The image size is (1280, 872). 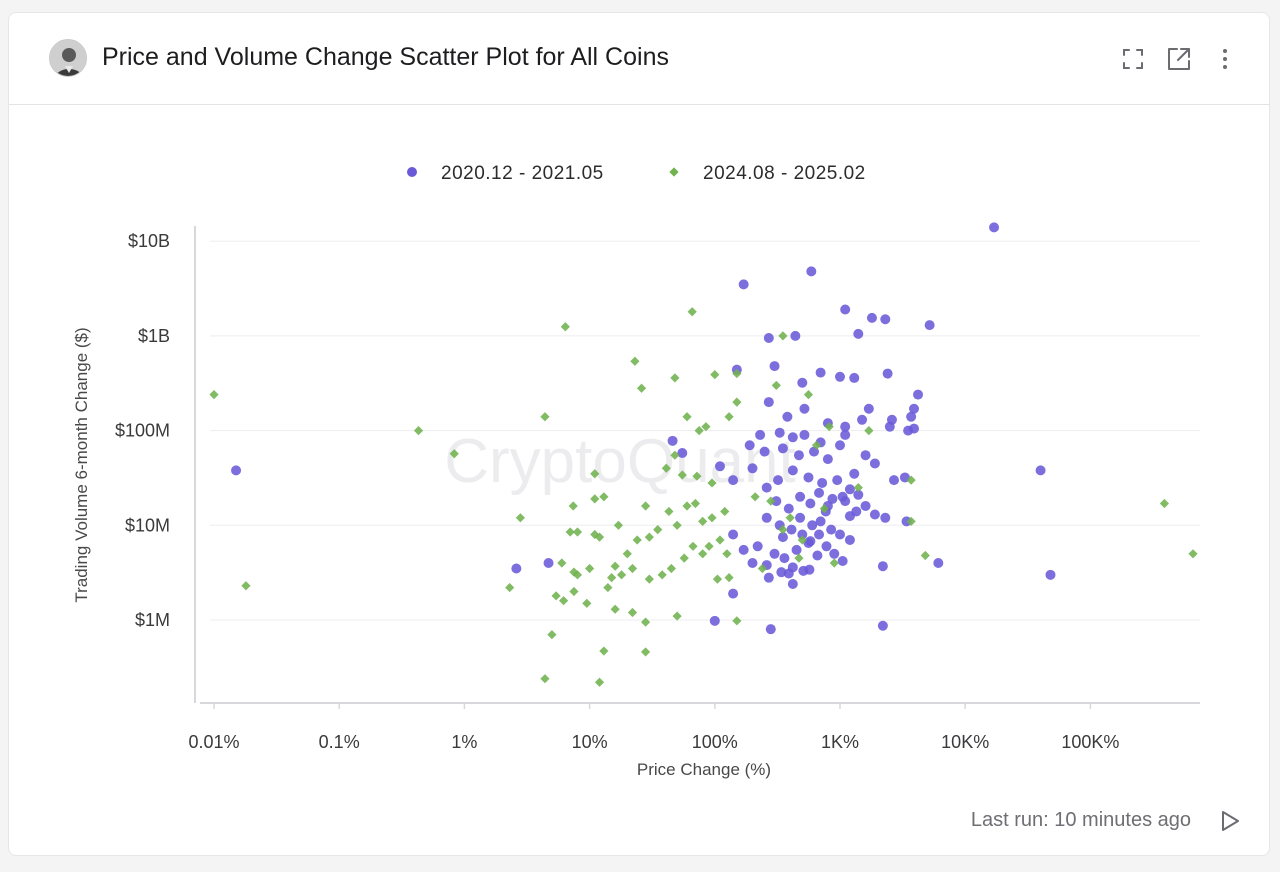 What do you see at coordinates (412, 172) in the screenshot?
I see `legend-marker-2020-2021` at bounding box center [412, 172].